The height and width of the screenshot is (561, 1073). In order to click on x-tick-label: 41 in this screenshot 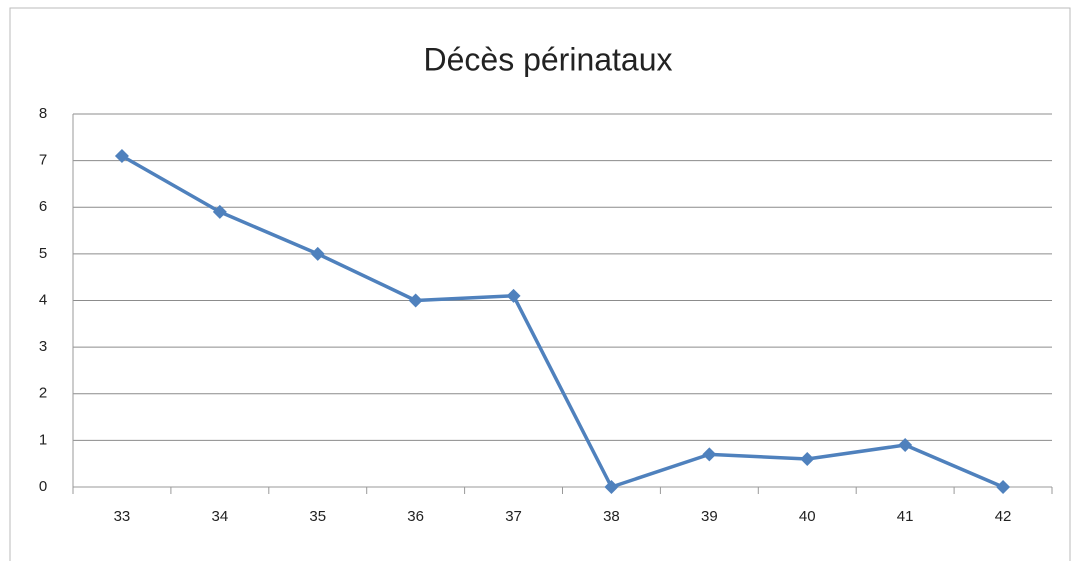, I will do `click(905, 516)`.